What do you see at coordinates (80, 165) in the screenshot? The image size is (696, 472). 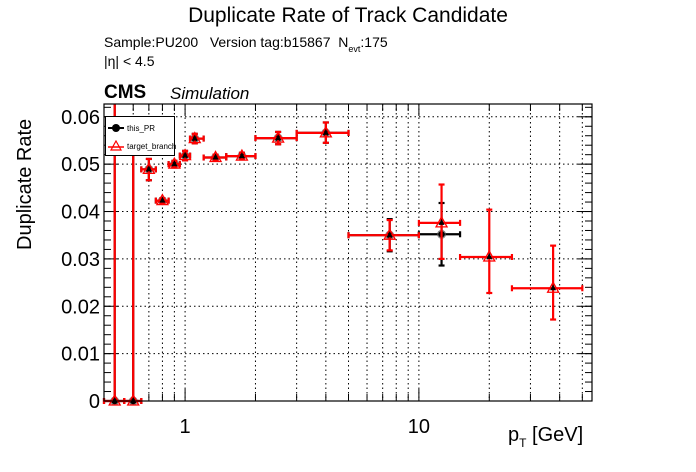 I see `svg-text: 0.05` at bounding box center [80, 165].